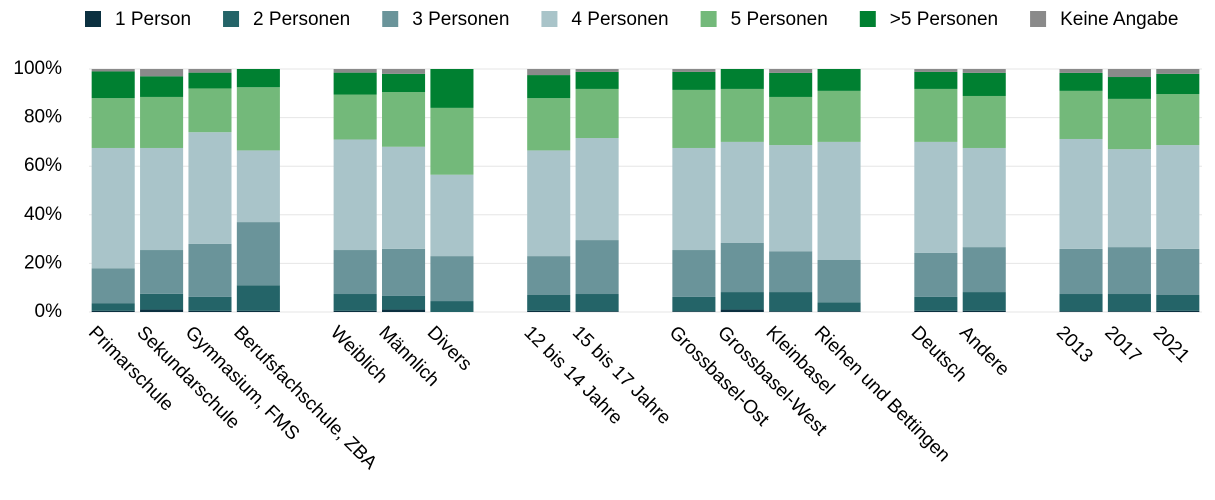 This screenshot has height=500, width=1215. I want to click on legend-label: 3 Personen, so click(460, 19).